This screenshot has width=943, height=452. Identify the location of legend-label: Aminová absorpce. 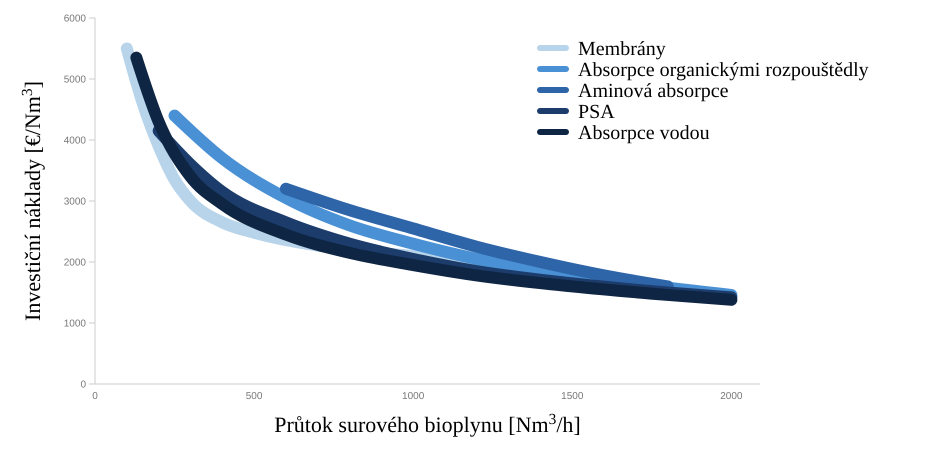
(653, 91).